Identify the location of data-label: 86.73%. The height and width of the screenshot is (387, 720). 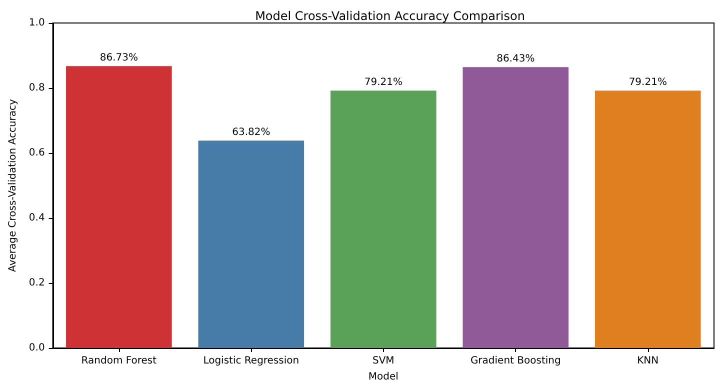
(119, 58).